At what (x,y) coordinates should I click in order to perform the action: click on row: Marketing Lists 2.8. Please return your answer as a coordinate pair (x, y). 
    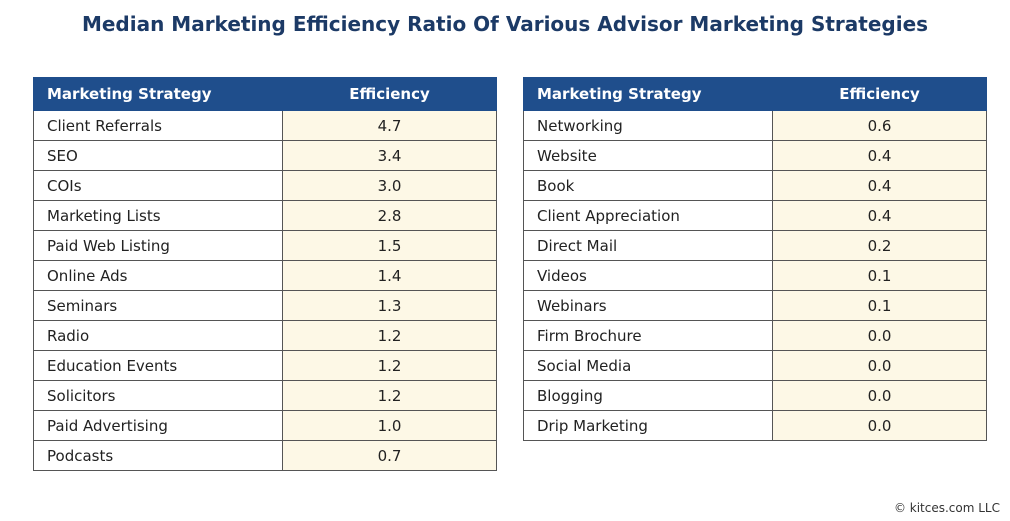
    Looking at the image, I should click on (265, 215).